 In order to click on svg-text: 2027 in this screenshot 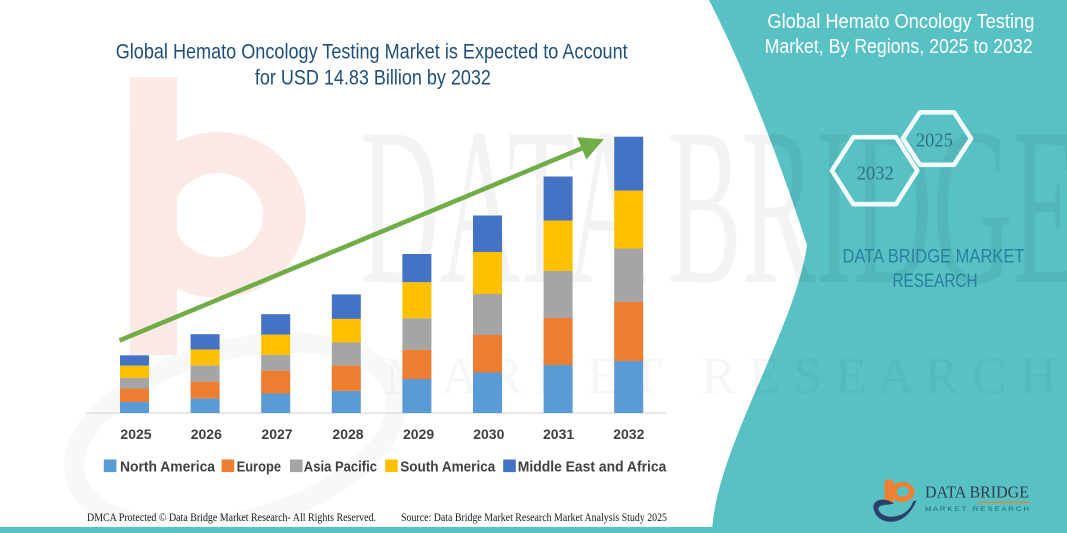, I will do `click(276, 434)`.